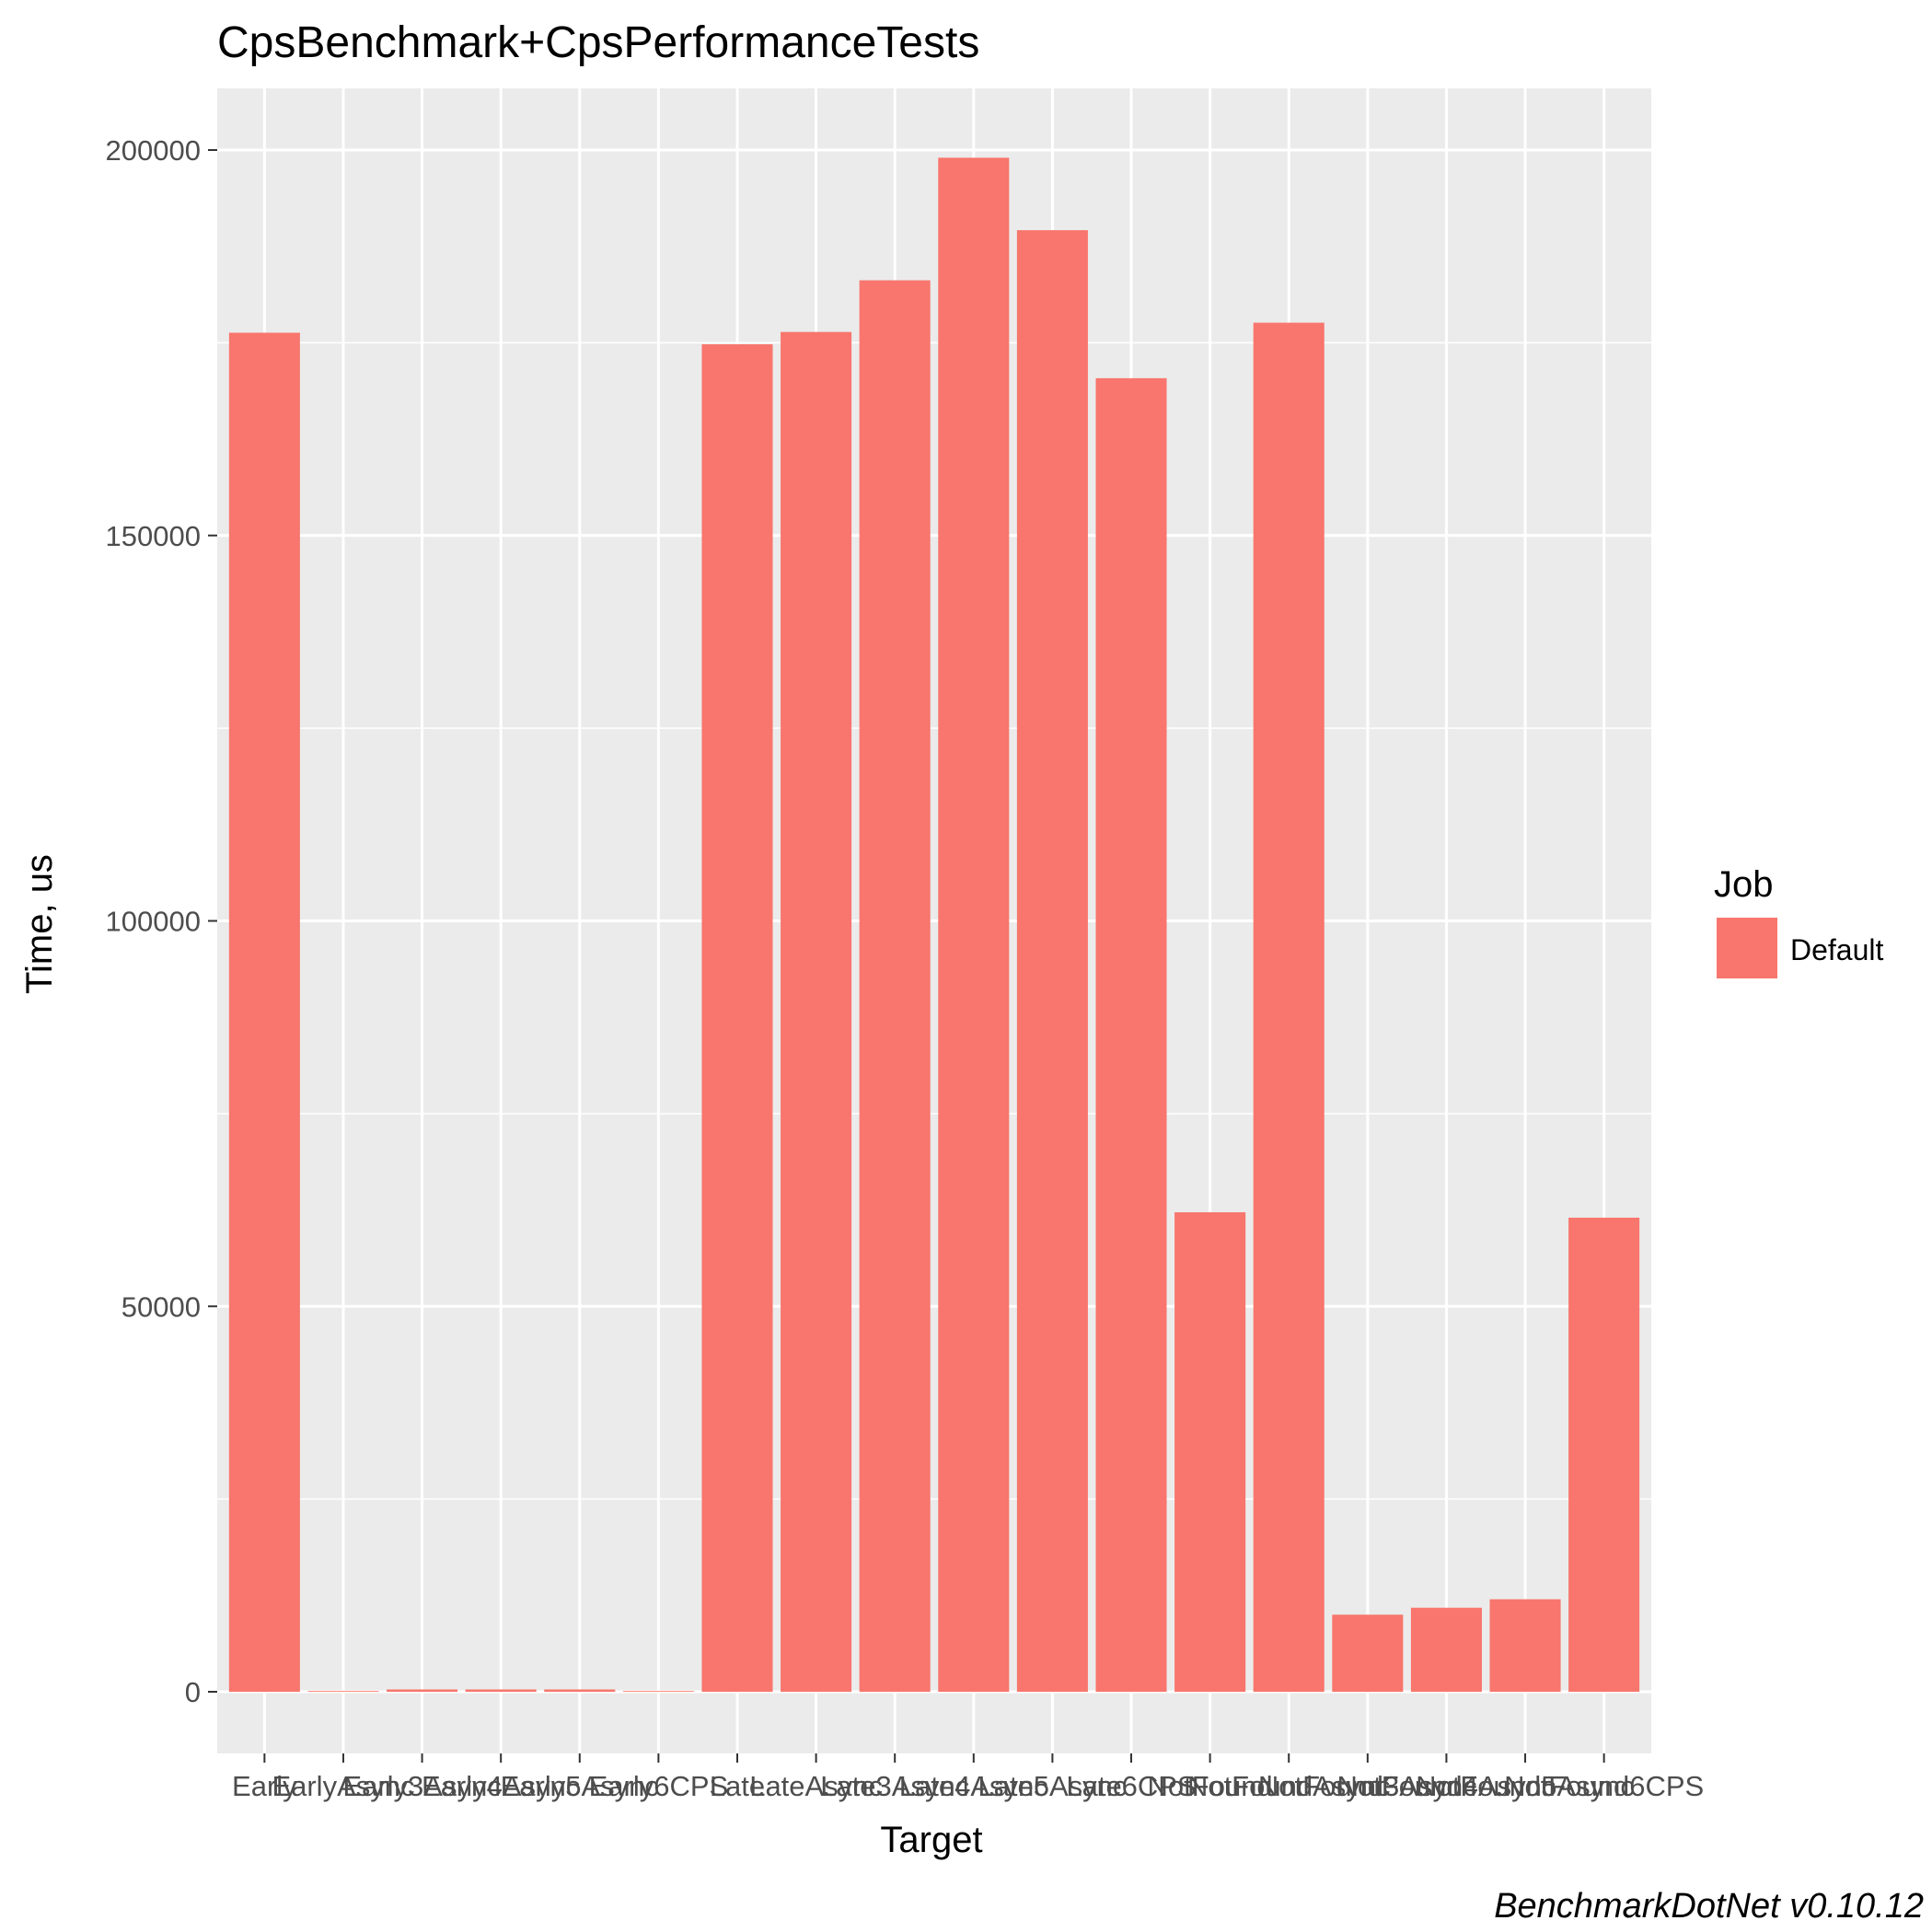 The height and width of the screenshot is (1932, 1932). What do you see at coordinates (738, 1786) in the screenshot?
I see `x-tick-label: Late` at bounding box center [738, 1786].